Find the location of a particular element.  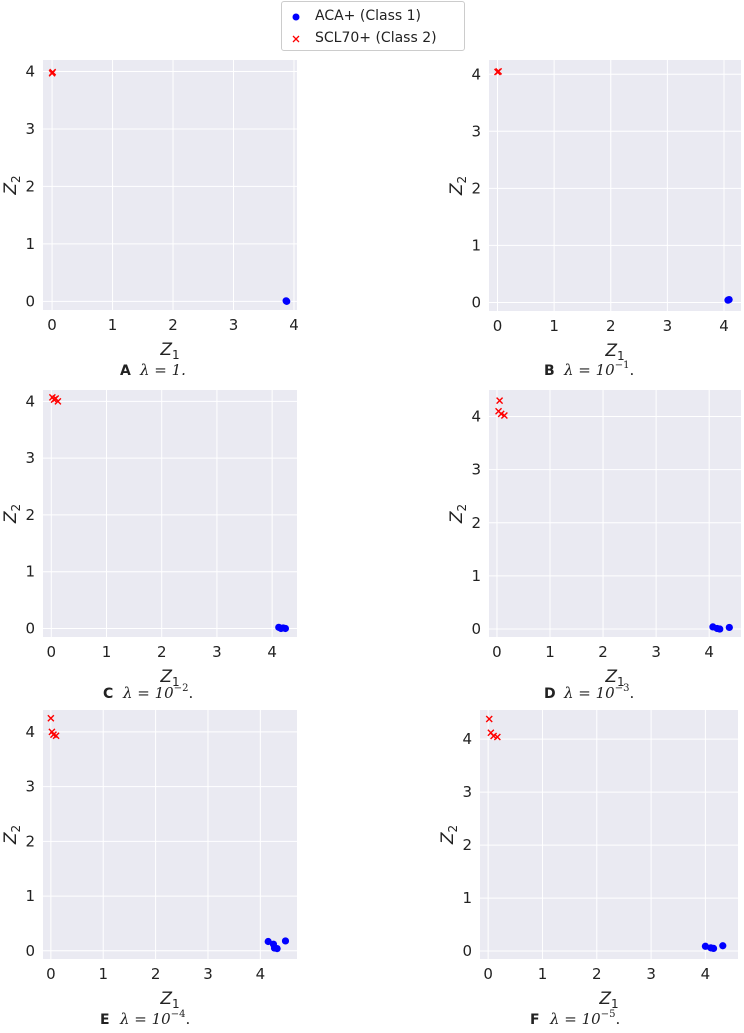

panel-letter: B is located at coordinates (549, 371).